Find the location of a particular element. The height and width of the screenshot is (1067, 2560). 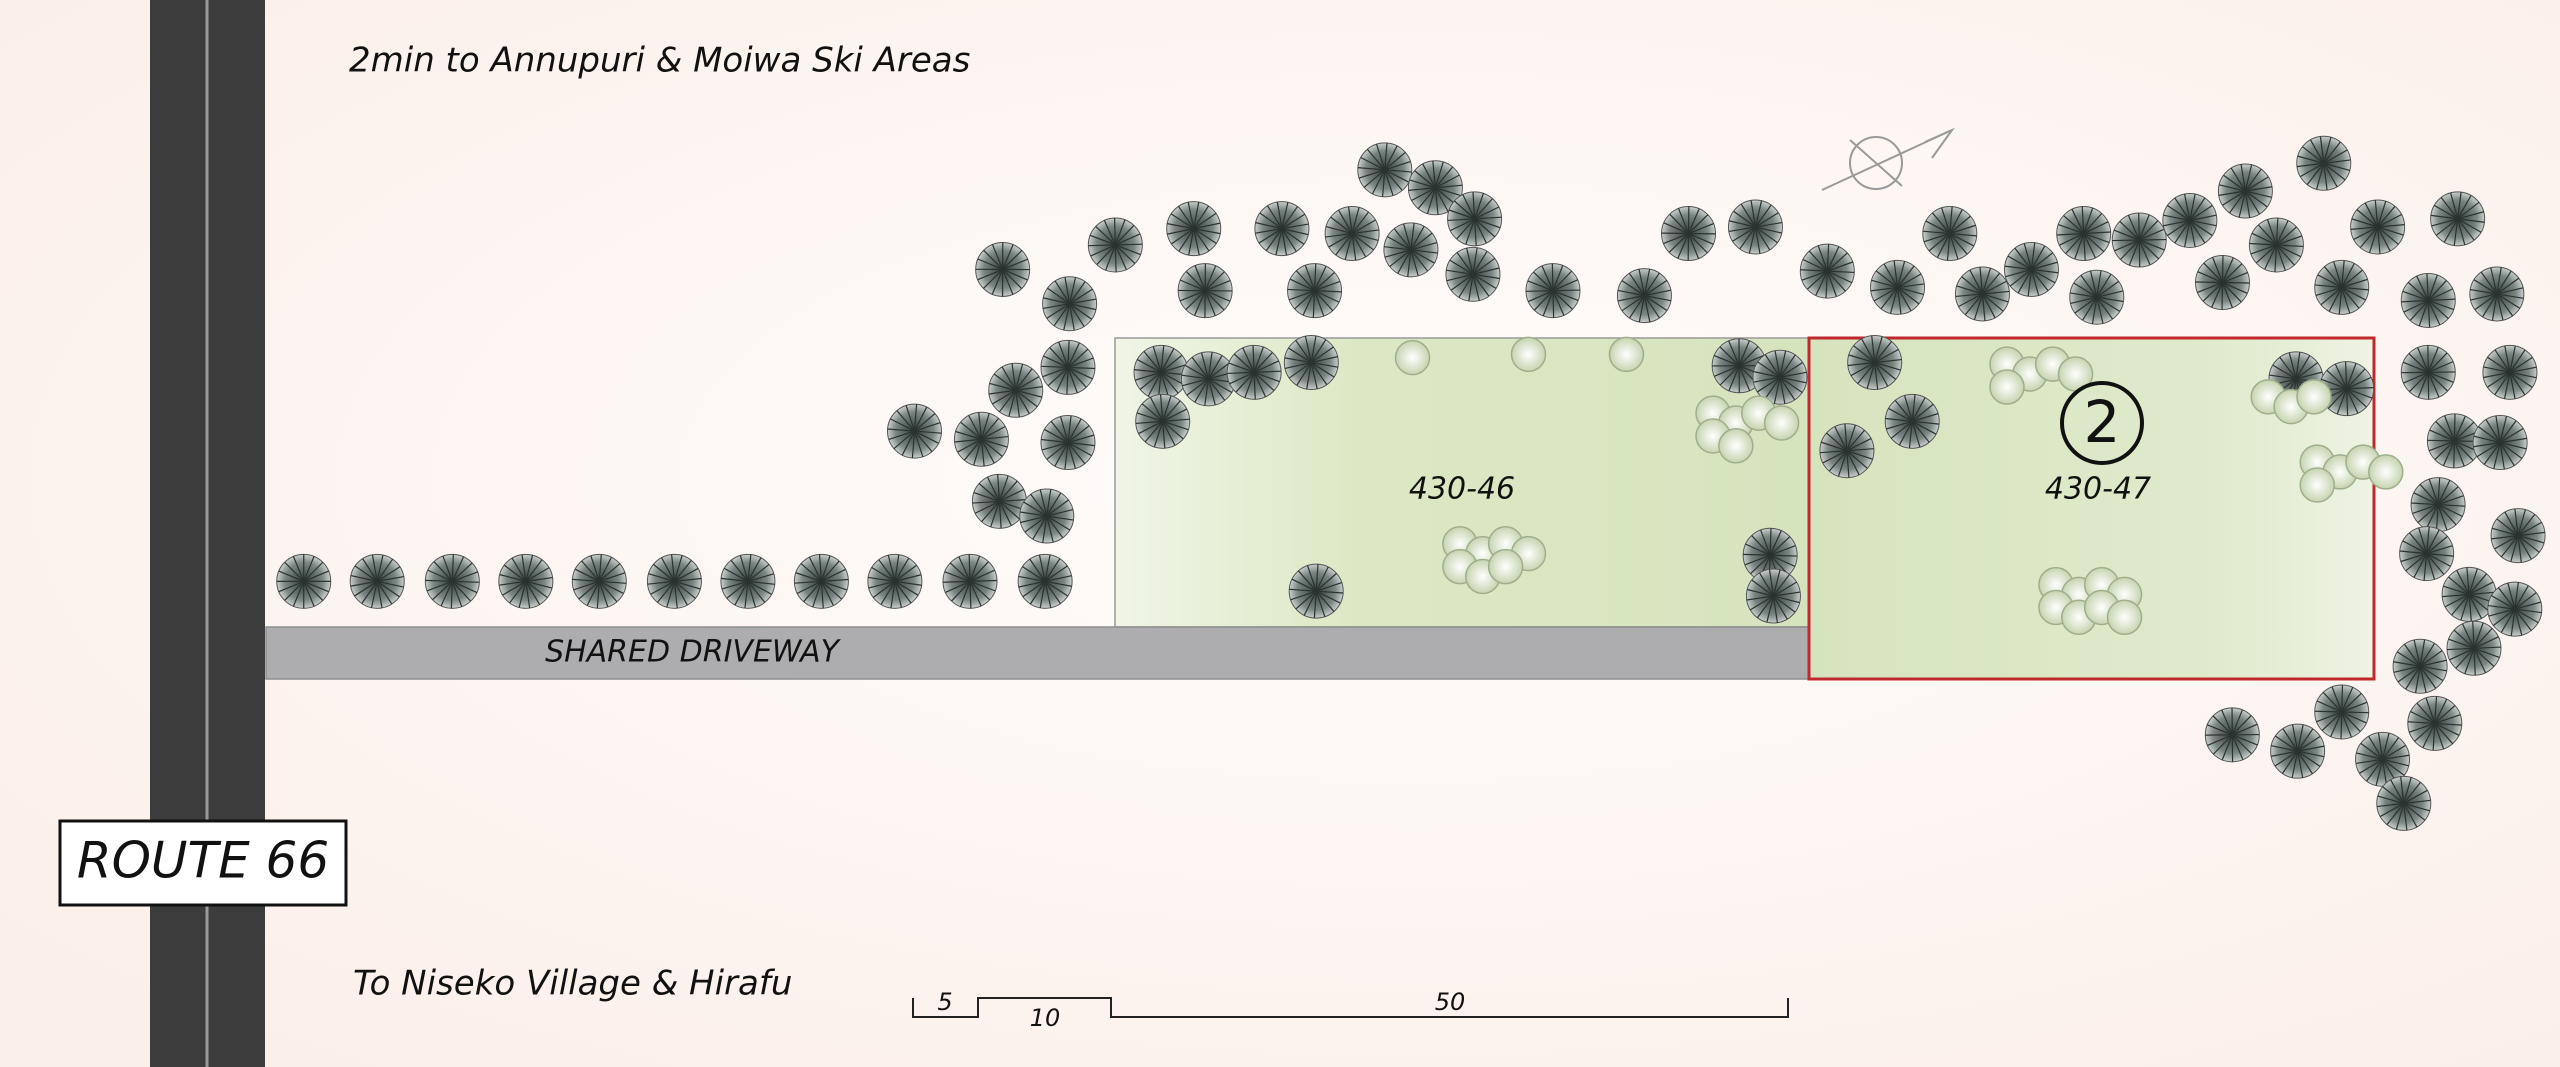

lot-marker-ring is located at coordinates (2102, 423).